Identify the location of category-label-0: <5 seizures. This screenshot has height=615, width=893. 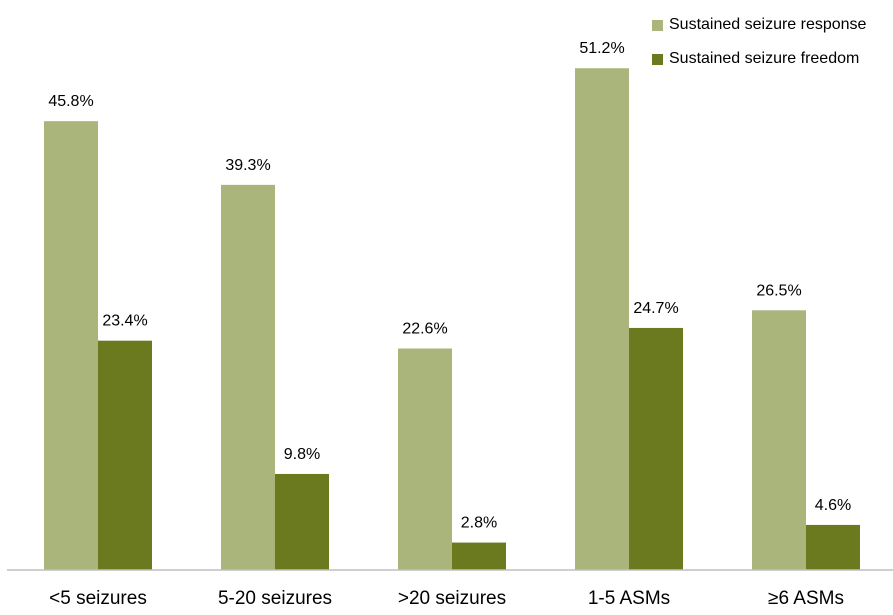
(98, 598).